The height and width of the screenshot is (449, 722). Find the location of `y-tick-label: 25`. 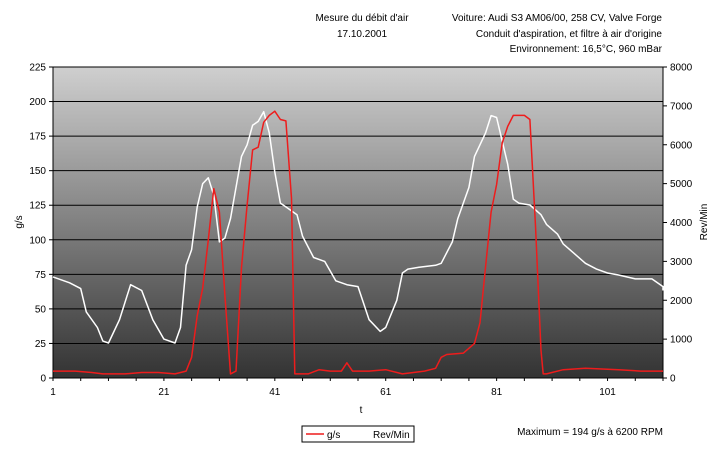

y-tick-label: 25 is located at coordinates (41, 344).